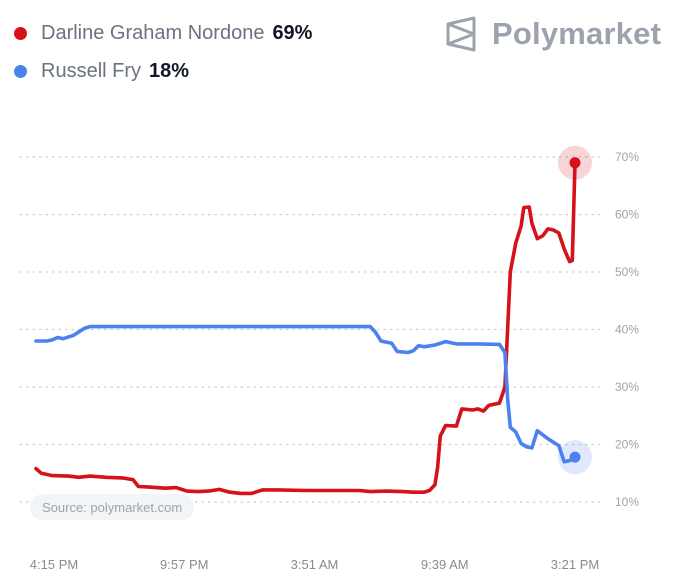  Describe the element at coordinates (577, 33) in the screenshot. I see `brand-name: Polymarket` at that location.